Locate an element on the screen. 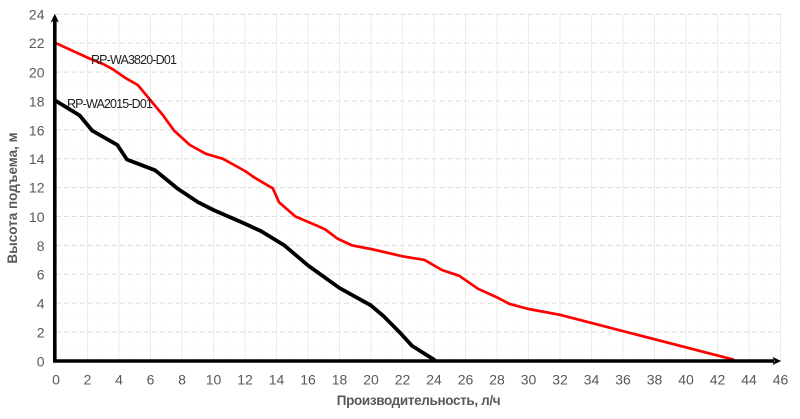  svg-text: RP-WA3820-D01 is located at coordinates (134, 60).